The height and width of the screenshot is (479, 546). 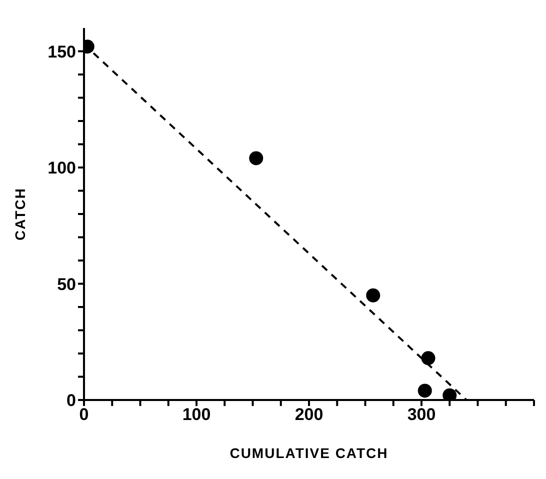 I want to click on x-tick-label: 0, so click(x=84, y=414).